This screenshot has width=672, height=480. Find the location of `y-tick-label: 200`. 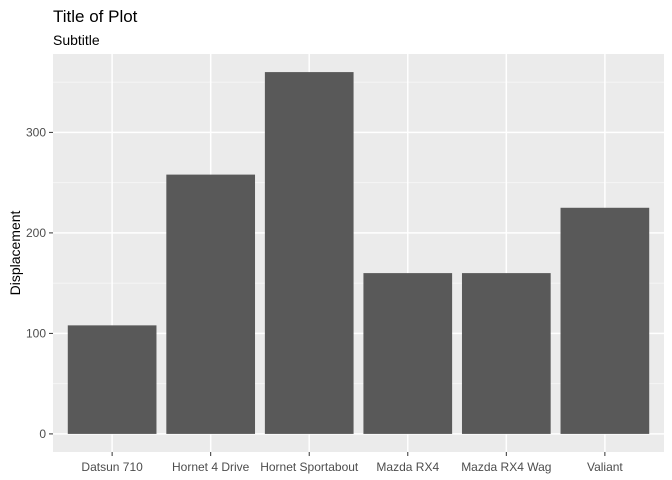

y-tick-label: 200 is located at coordinates (36, 233).